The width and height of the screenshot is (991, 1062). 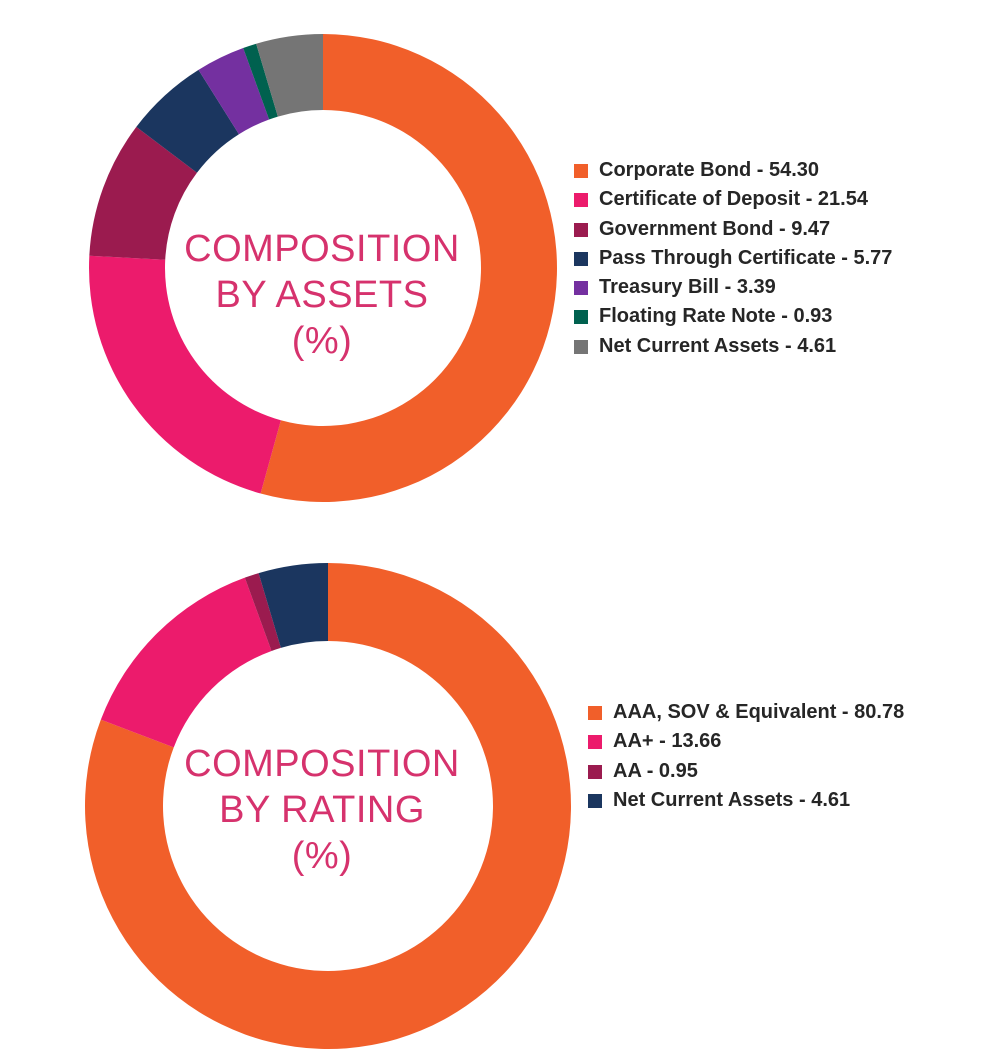 What do you see at coordinates (322, 764) in the screenshot?
I see `rating-title-line-1: COMPOSITION` at bounding box center [322, 764].